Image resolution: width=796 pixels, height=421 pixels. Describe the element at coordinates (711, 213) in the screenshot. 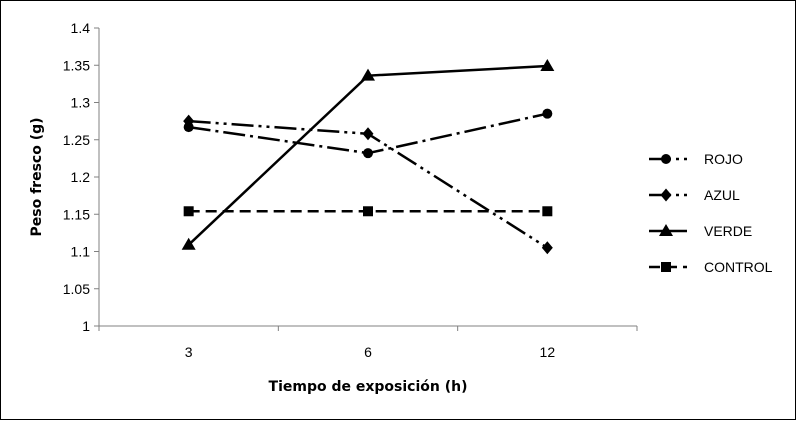

I see `legend: ROJO AZUL VERDE CONTROL` at that location.